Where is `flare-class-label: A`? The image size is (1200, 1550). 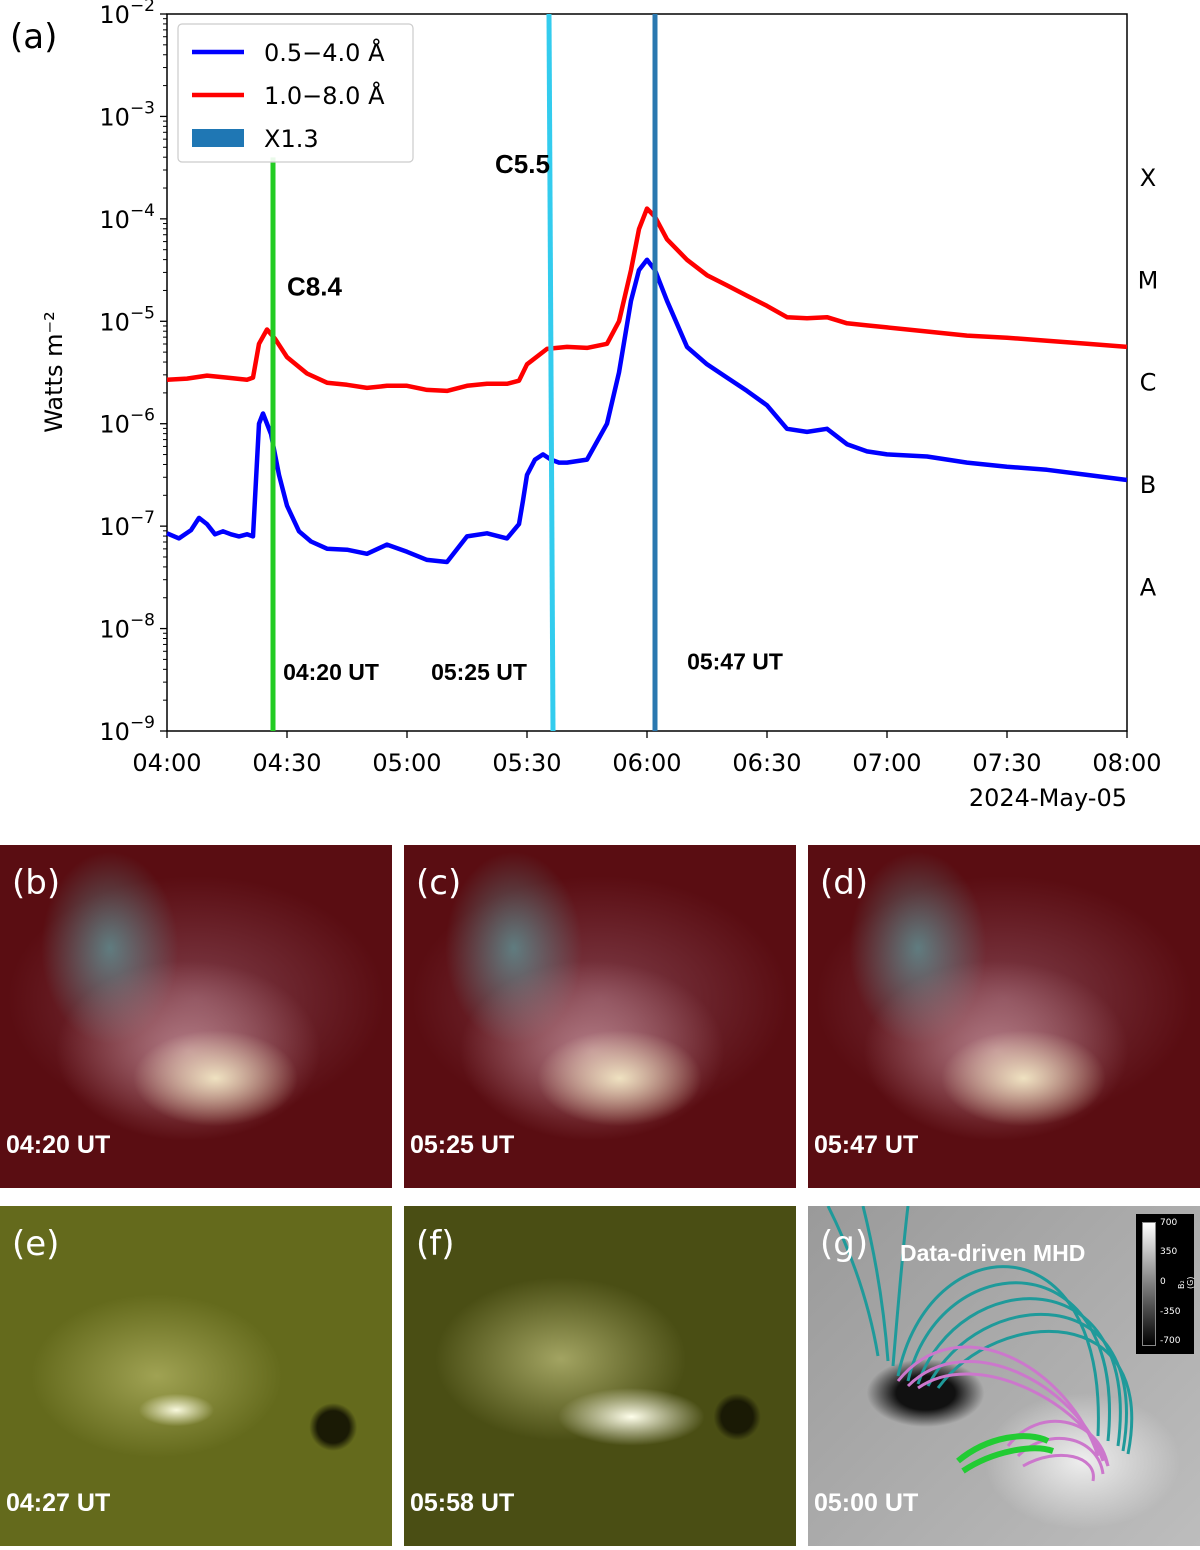 flare-class-label: A is located at coordinates (1148, 588).